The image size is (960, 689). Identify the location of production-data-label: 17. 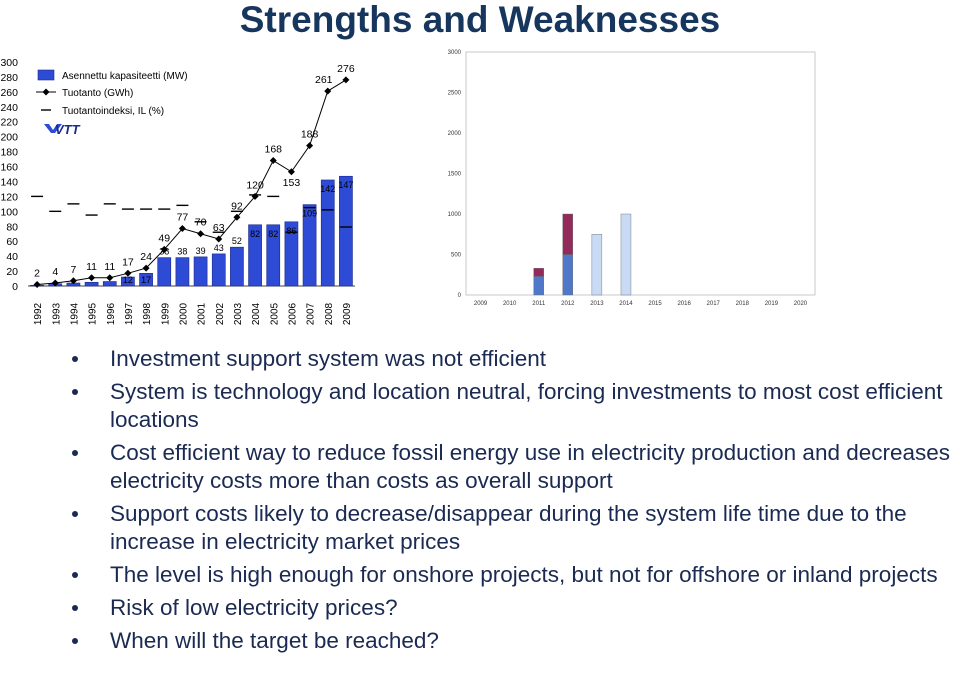
(128, 262).